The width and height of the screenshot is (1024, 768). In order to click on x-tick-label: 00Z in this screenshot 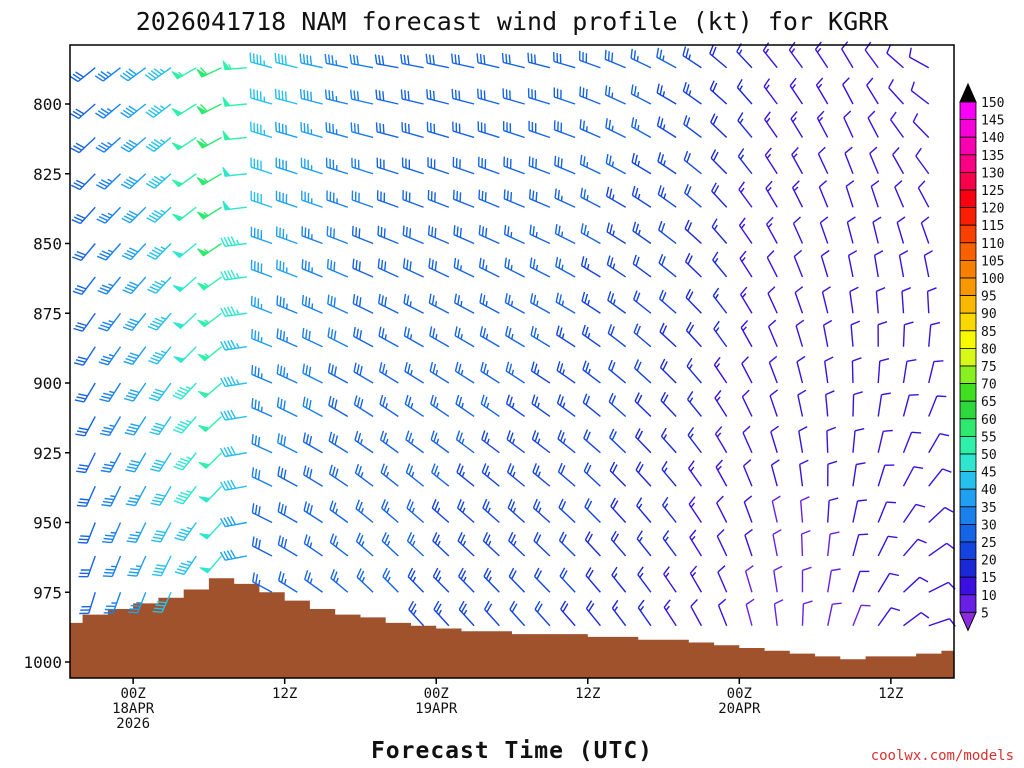, I will do `click(436, 694)`.